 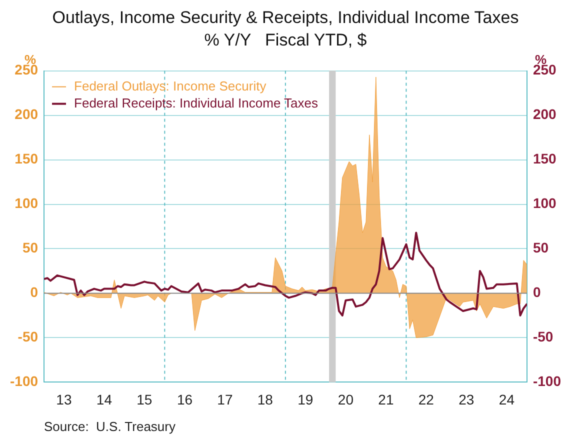 What do you see at coordinates (64, 399) in the screenshot?
I see `x-tick-label: 13` at bounding box center [64, 399].